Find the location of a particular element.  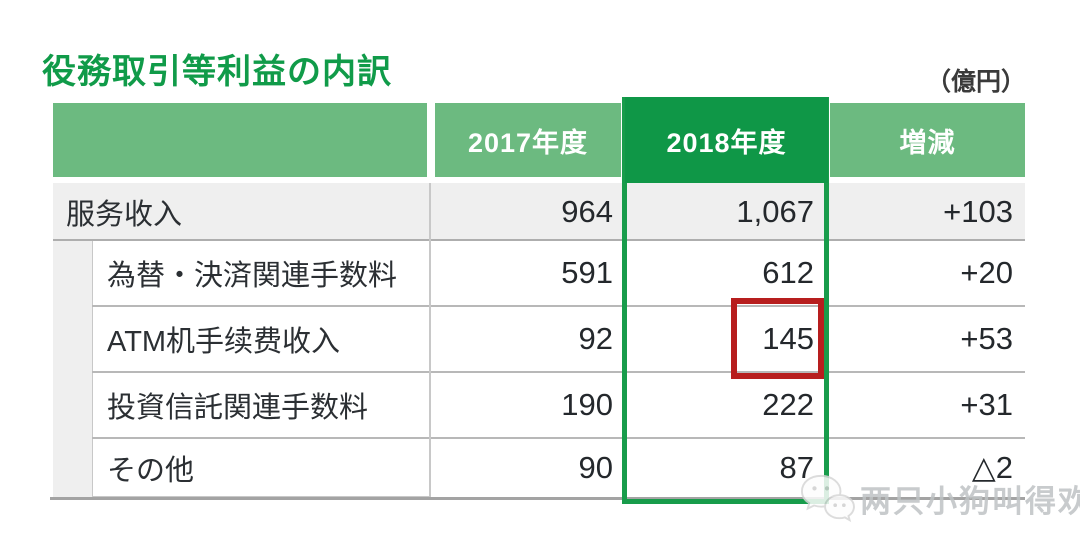

unit-label: （億円） is located at coordinates (975, 82).